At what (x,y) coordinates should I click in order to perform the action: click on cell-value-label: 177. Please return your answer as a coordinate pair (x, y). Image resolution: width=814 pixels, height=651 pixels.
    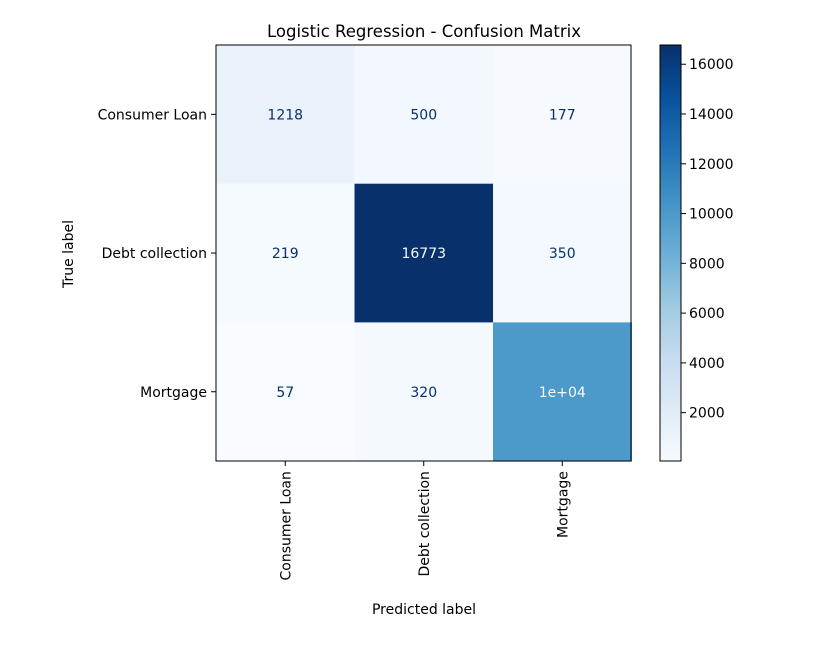
    Looking at the image, I should click on (562, 115).